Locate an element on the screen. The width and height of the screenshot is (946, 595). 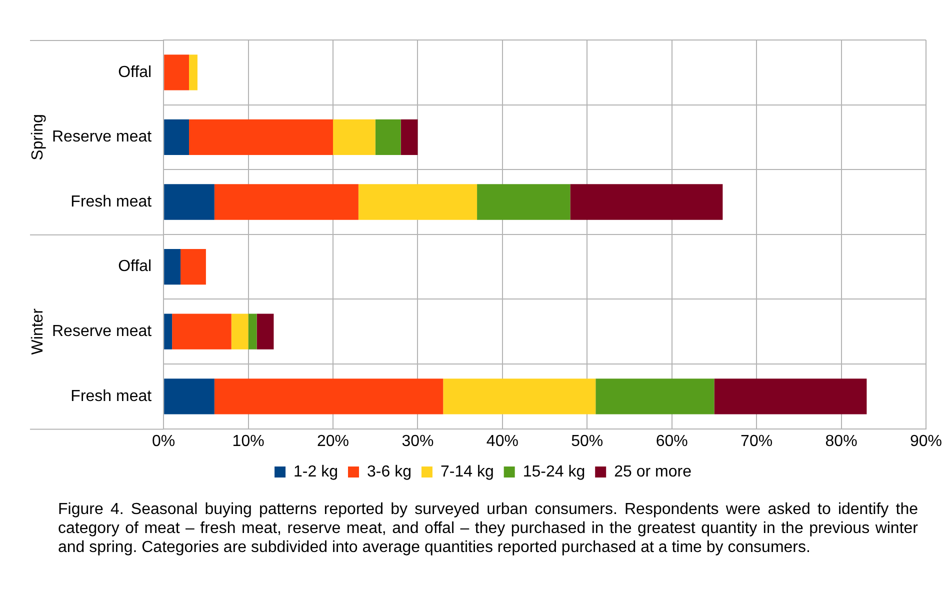
x-tick-label: 30% is located at coordinates (418, 441).